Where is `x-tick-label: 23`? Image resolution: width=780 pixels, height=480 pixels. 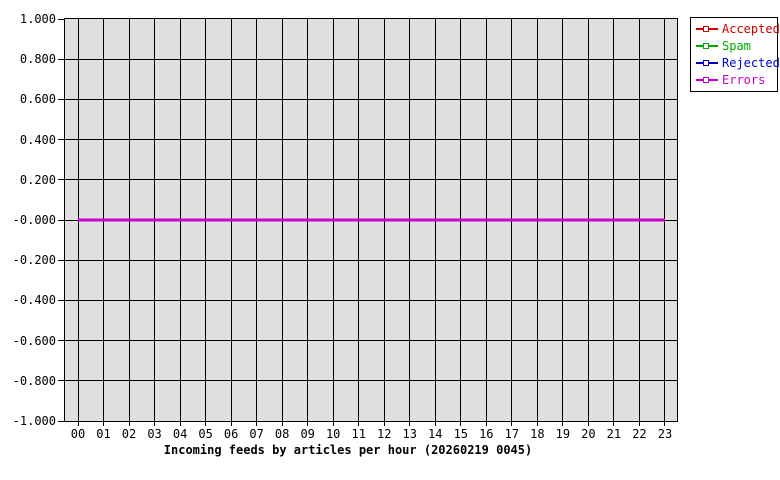
x-tick-label: 23 is located at coordinates (665, 434).